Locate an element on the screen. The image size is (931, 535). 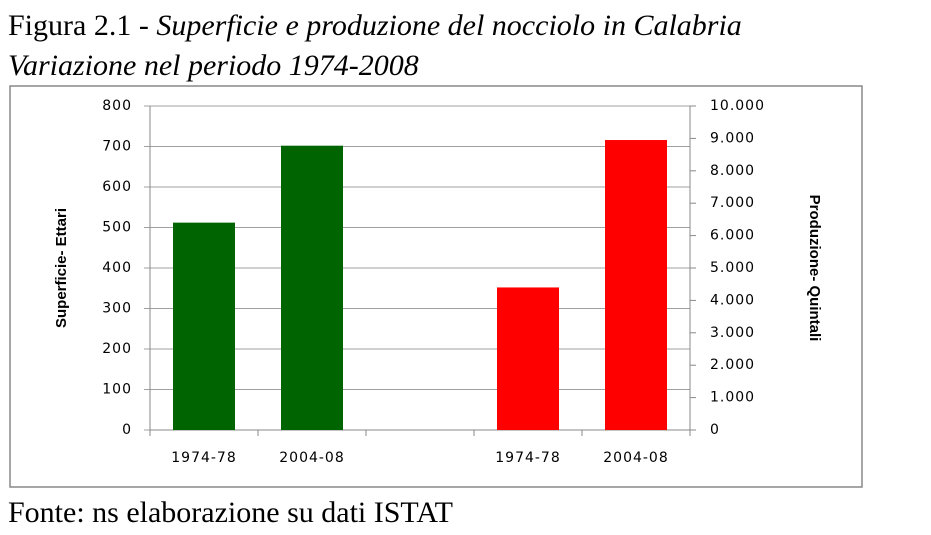
y-tick-label: 400 is located at coordinates (117, 268).